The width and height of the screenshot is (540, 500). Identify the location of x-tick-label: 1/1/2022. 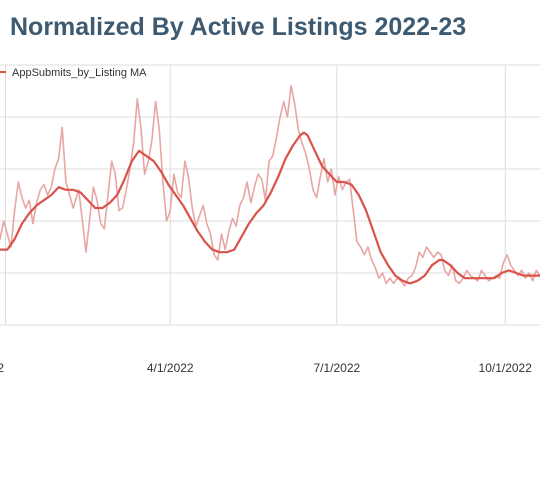
(2, 368).